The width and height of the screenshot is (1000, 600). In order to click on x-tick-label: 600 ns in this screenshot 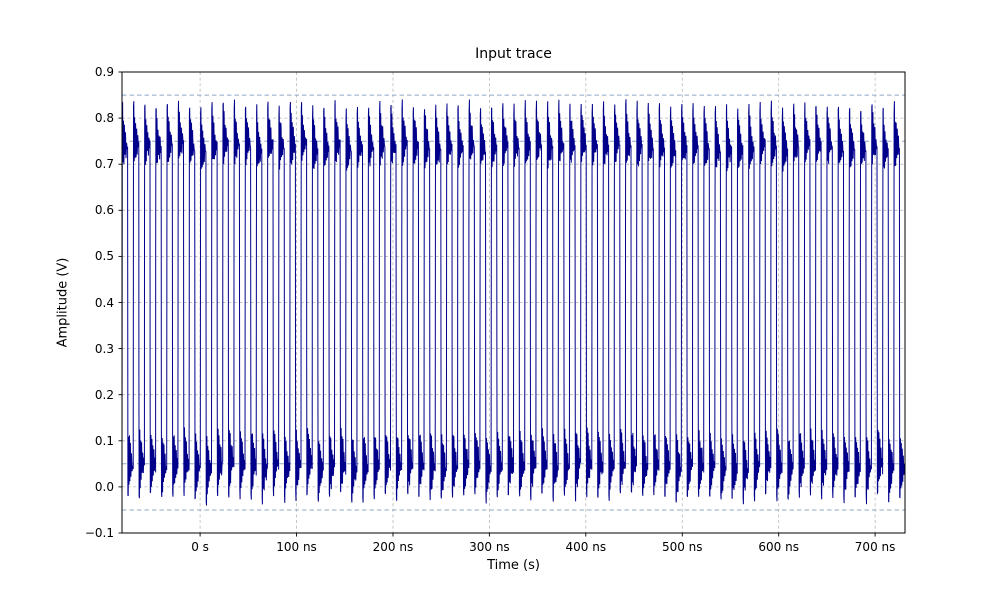, I will do `click(778, 547)`.